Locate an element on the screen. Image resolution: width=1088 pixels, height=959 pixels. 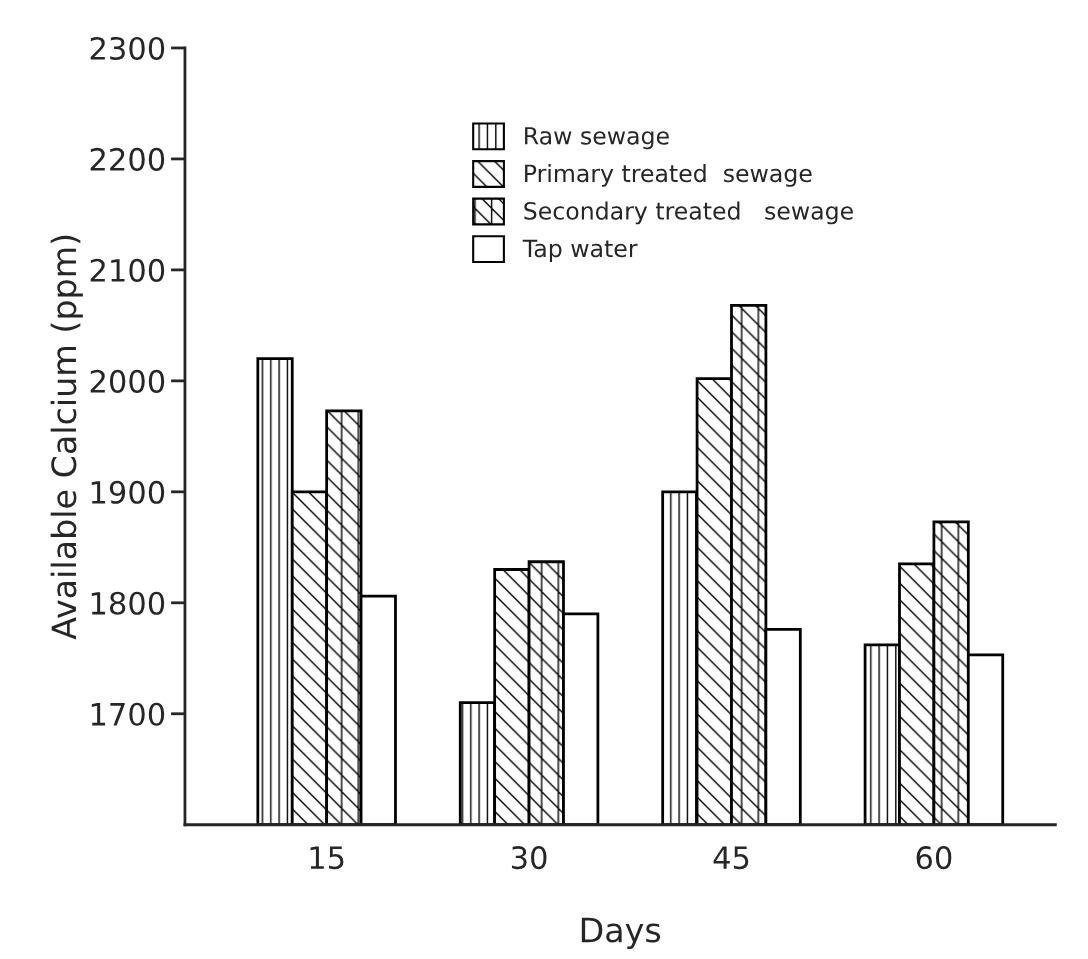
x-tick-label: 45 is located at coordinates (731, 858).